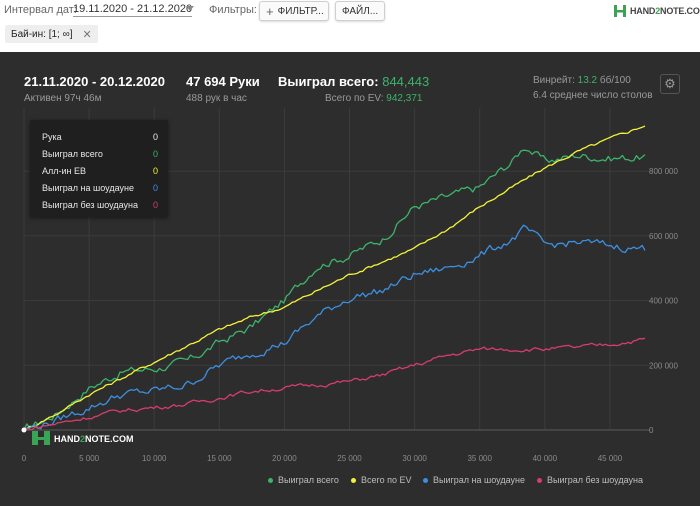  I want to click on x-tick-label: 0, so click(24, 458).